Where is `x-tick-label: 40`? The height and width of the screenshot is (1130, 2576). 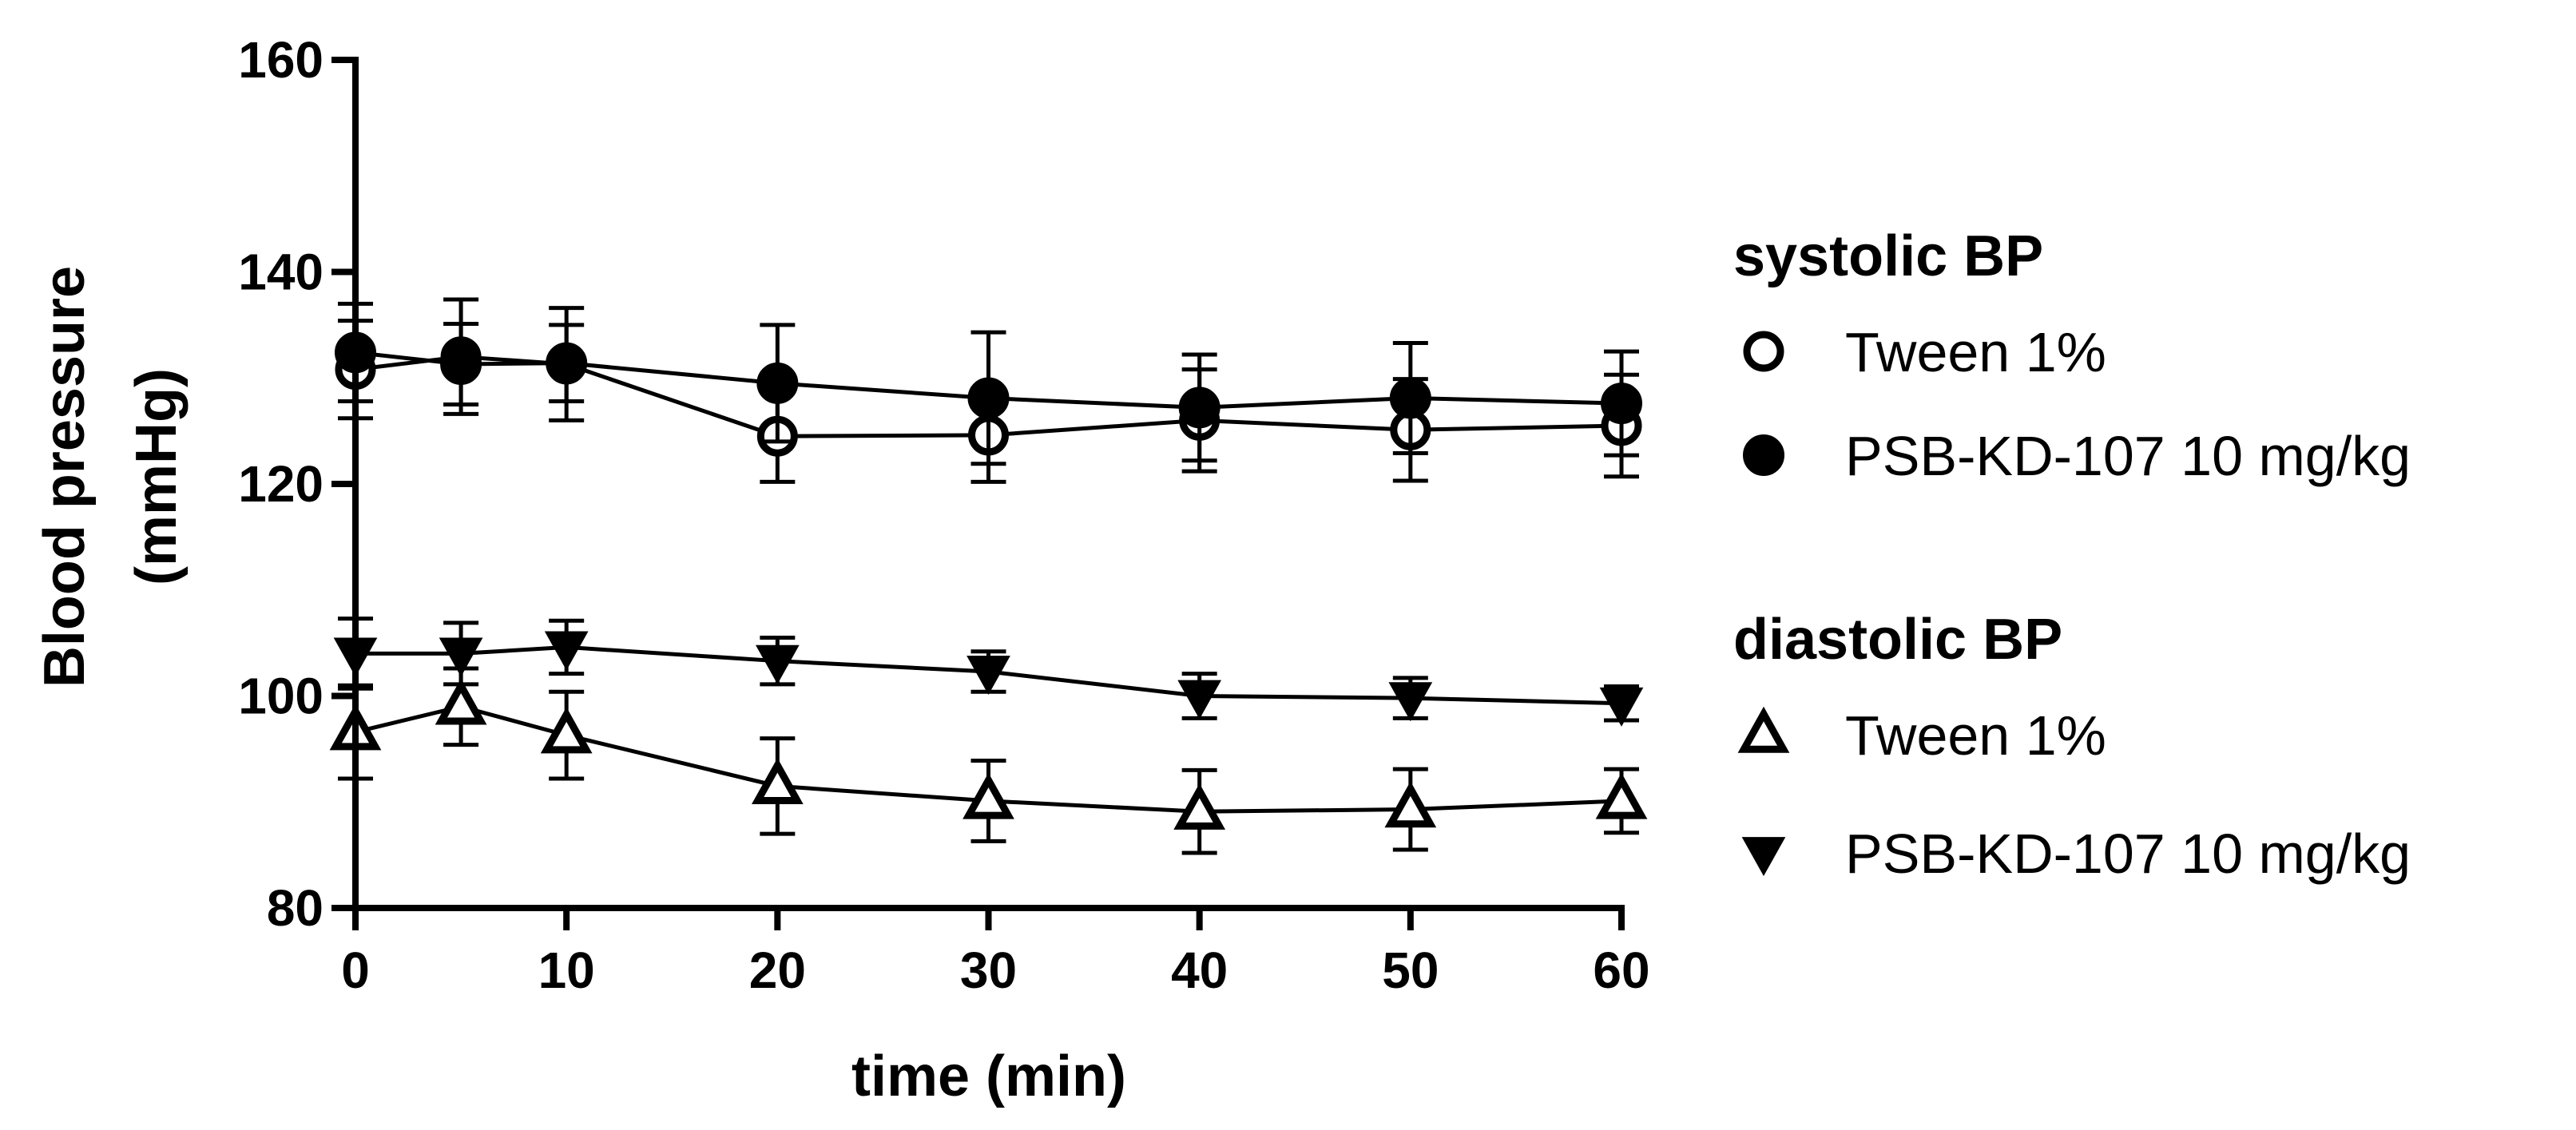
x-tick-label: 40 is located at coordinates (1199, 971).